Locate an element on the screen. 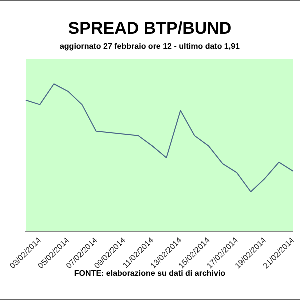 This screenshot has width=300, height=300. chart-title: SPREAD BTP/BUND is located at coordinates (150, 28).